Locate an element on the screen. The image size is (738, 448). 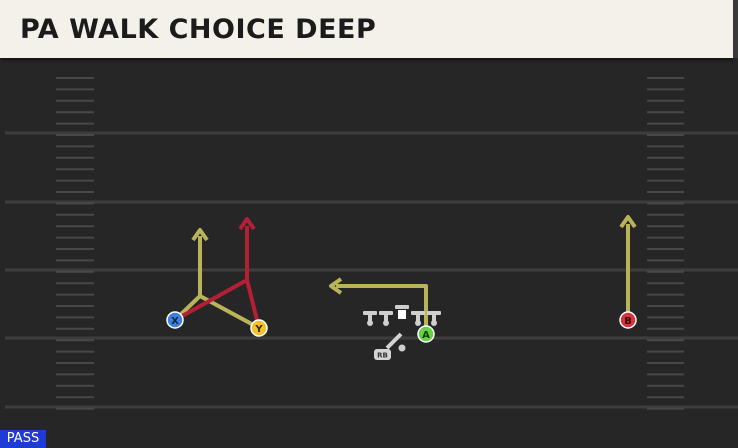
player-a: A is located at coordinates (426, 334).